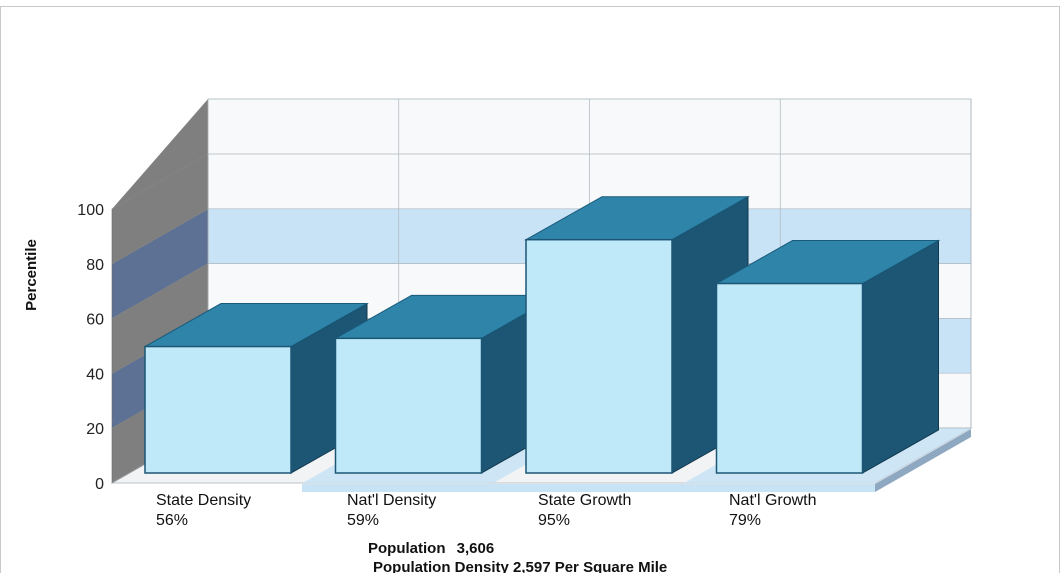  What do you see at coordinates (584, 500) in the screenshot?
I see `category-label: State Growth` at bounding box center [584, 500].